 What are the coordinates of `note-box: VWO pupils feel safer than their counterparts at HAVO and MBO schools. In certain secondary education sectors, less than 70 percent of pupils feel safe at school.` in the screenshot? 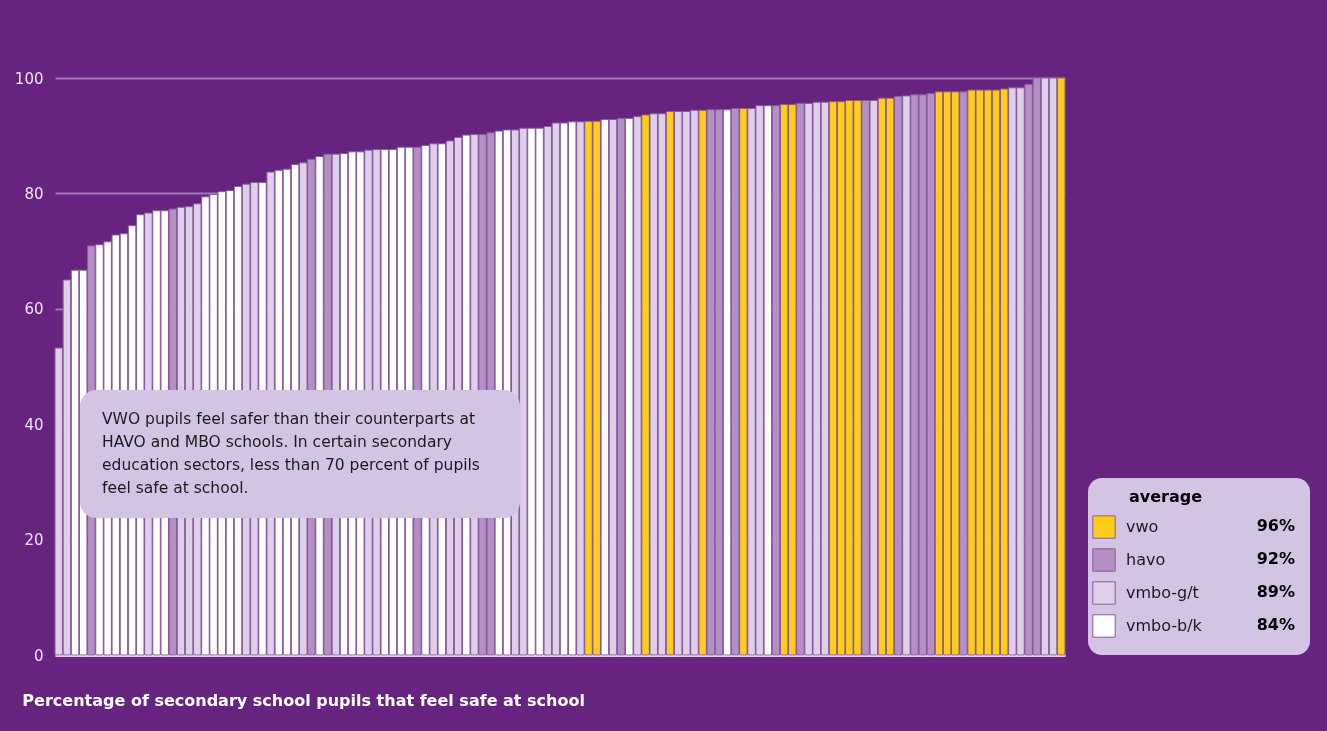 It's located at (300, 454).